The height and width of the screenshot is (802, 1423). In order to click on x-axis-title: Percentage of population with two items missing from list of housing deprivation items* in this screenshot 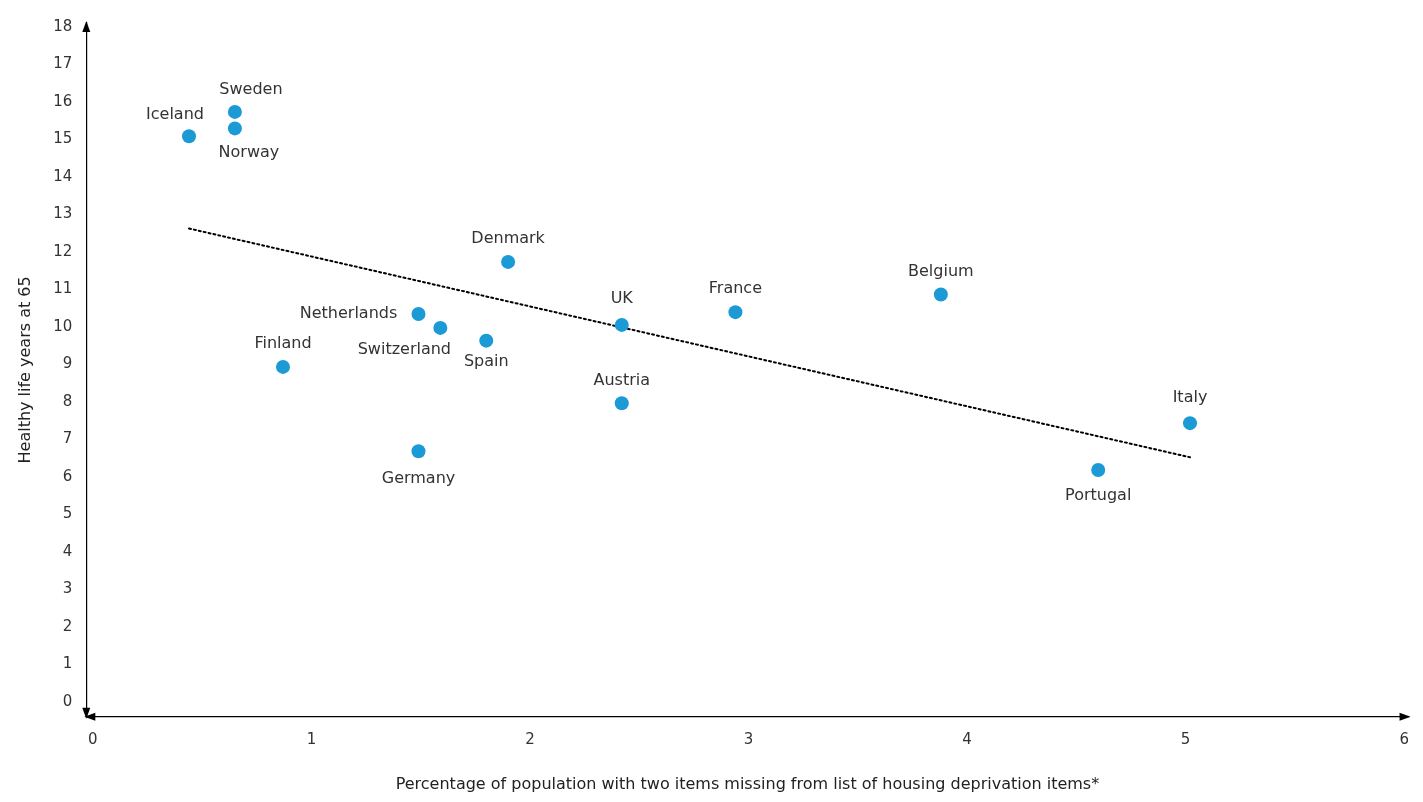, I will do `click(747, 783)`.